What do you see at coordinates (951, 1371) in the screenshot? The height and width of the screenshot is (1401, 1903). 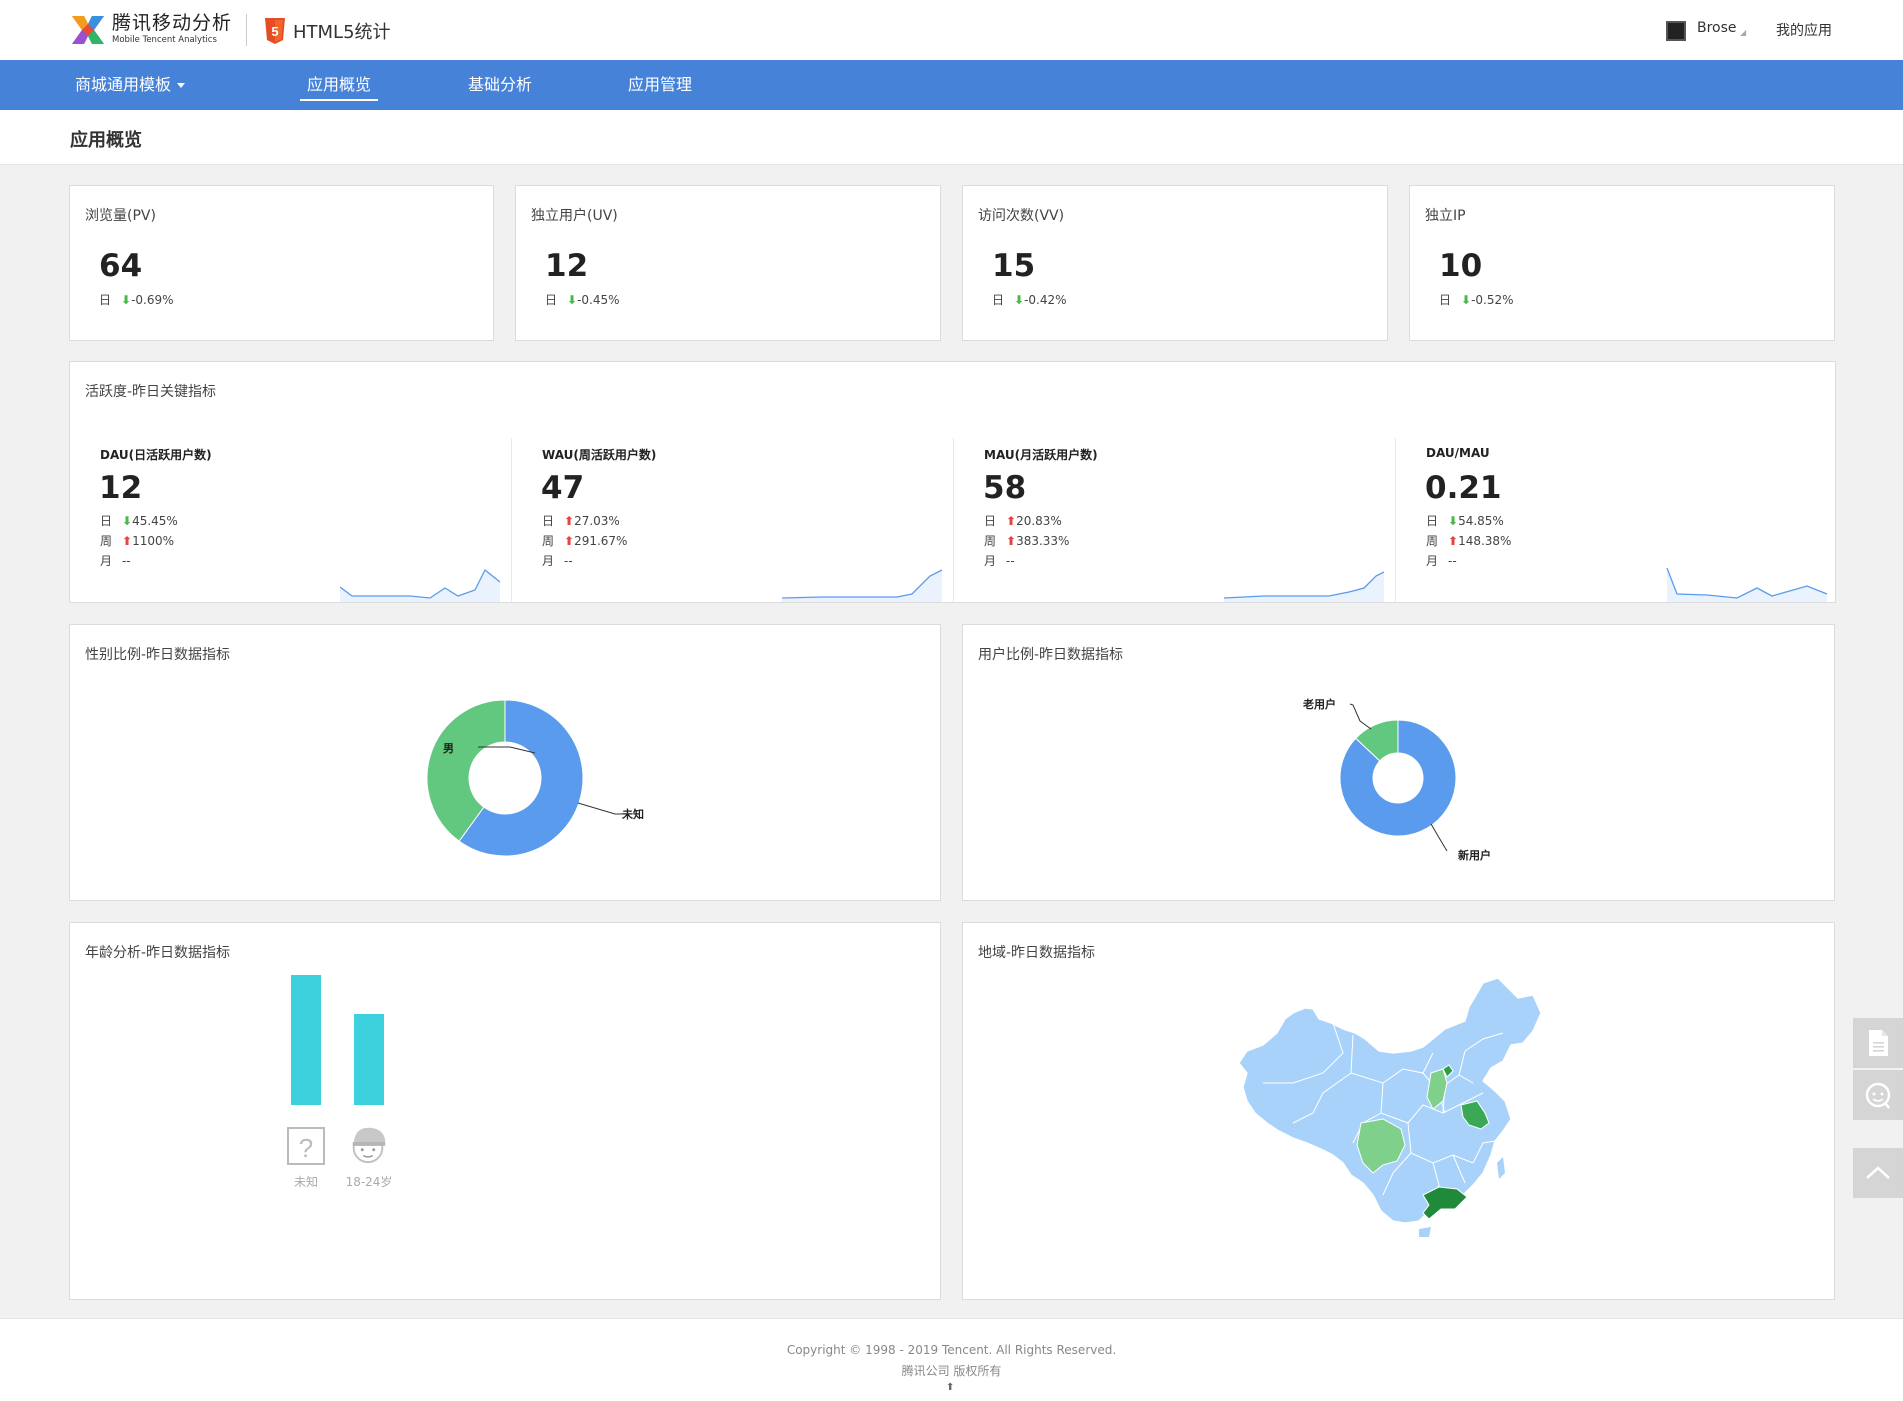 I see `company-rights: 腾讯公司 版权所有` at bounding box center [951, 1371].